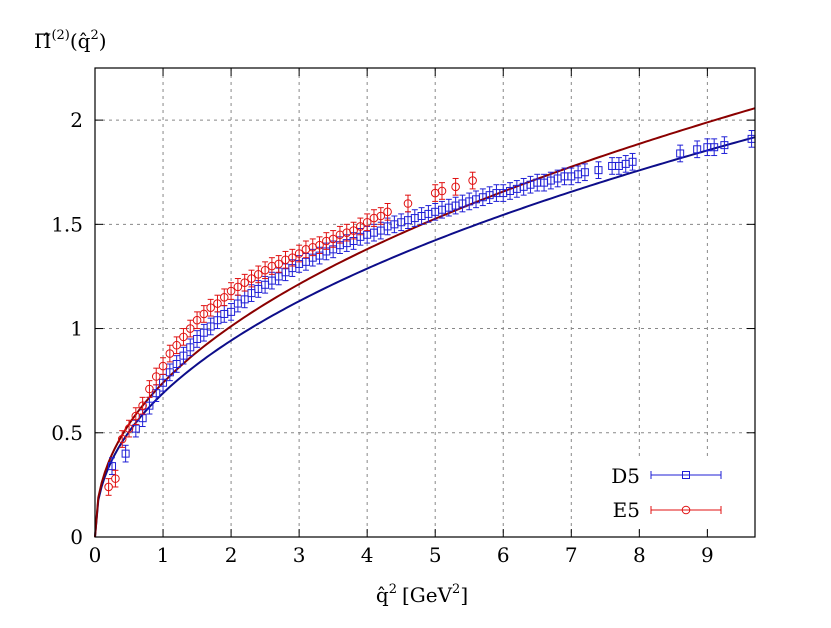 This screenshot has height=628, width=831. I want to click on y-tick-label: 1.5, so click(67, 224).